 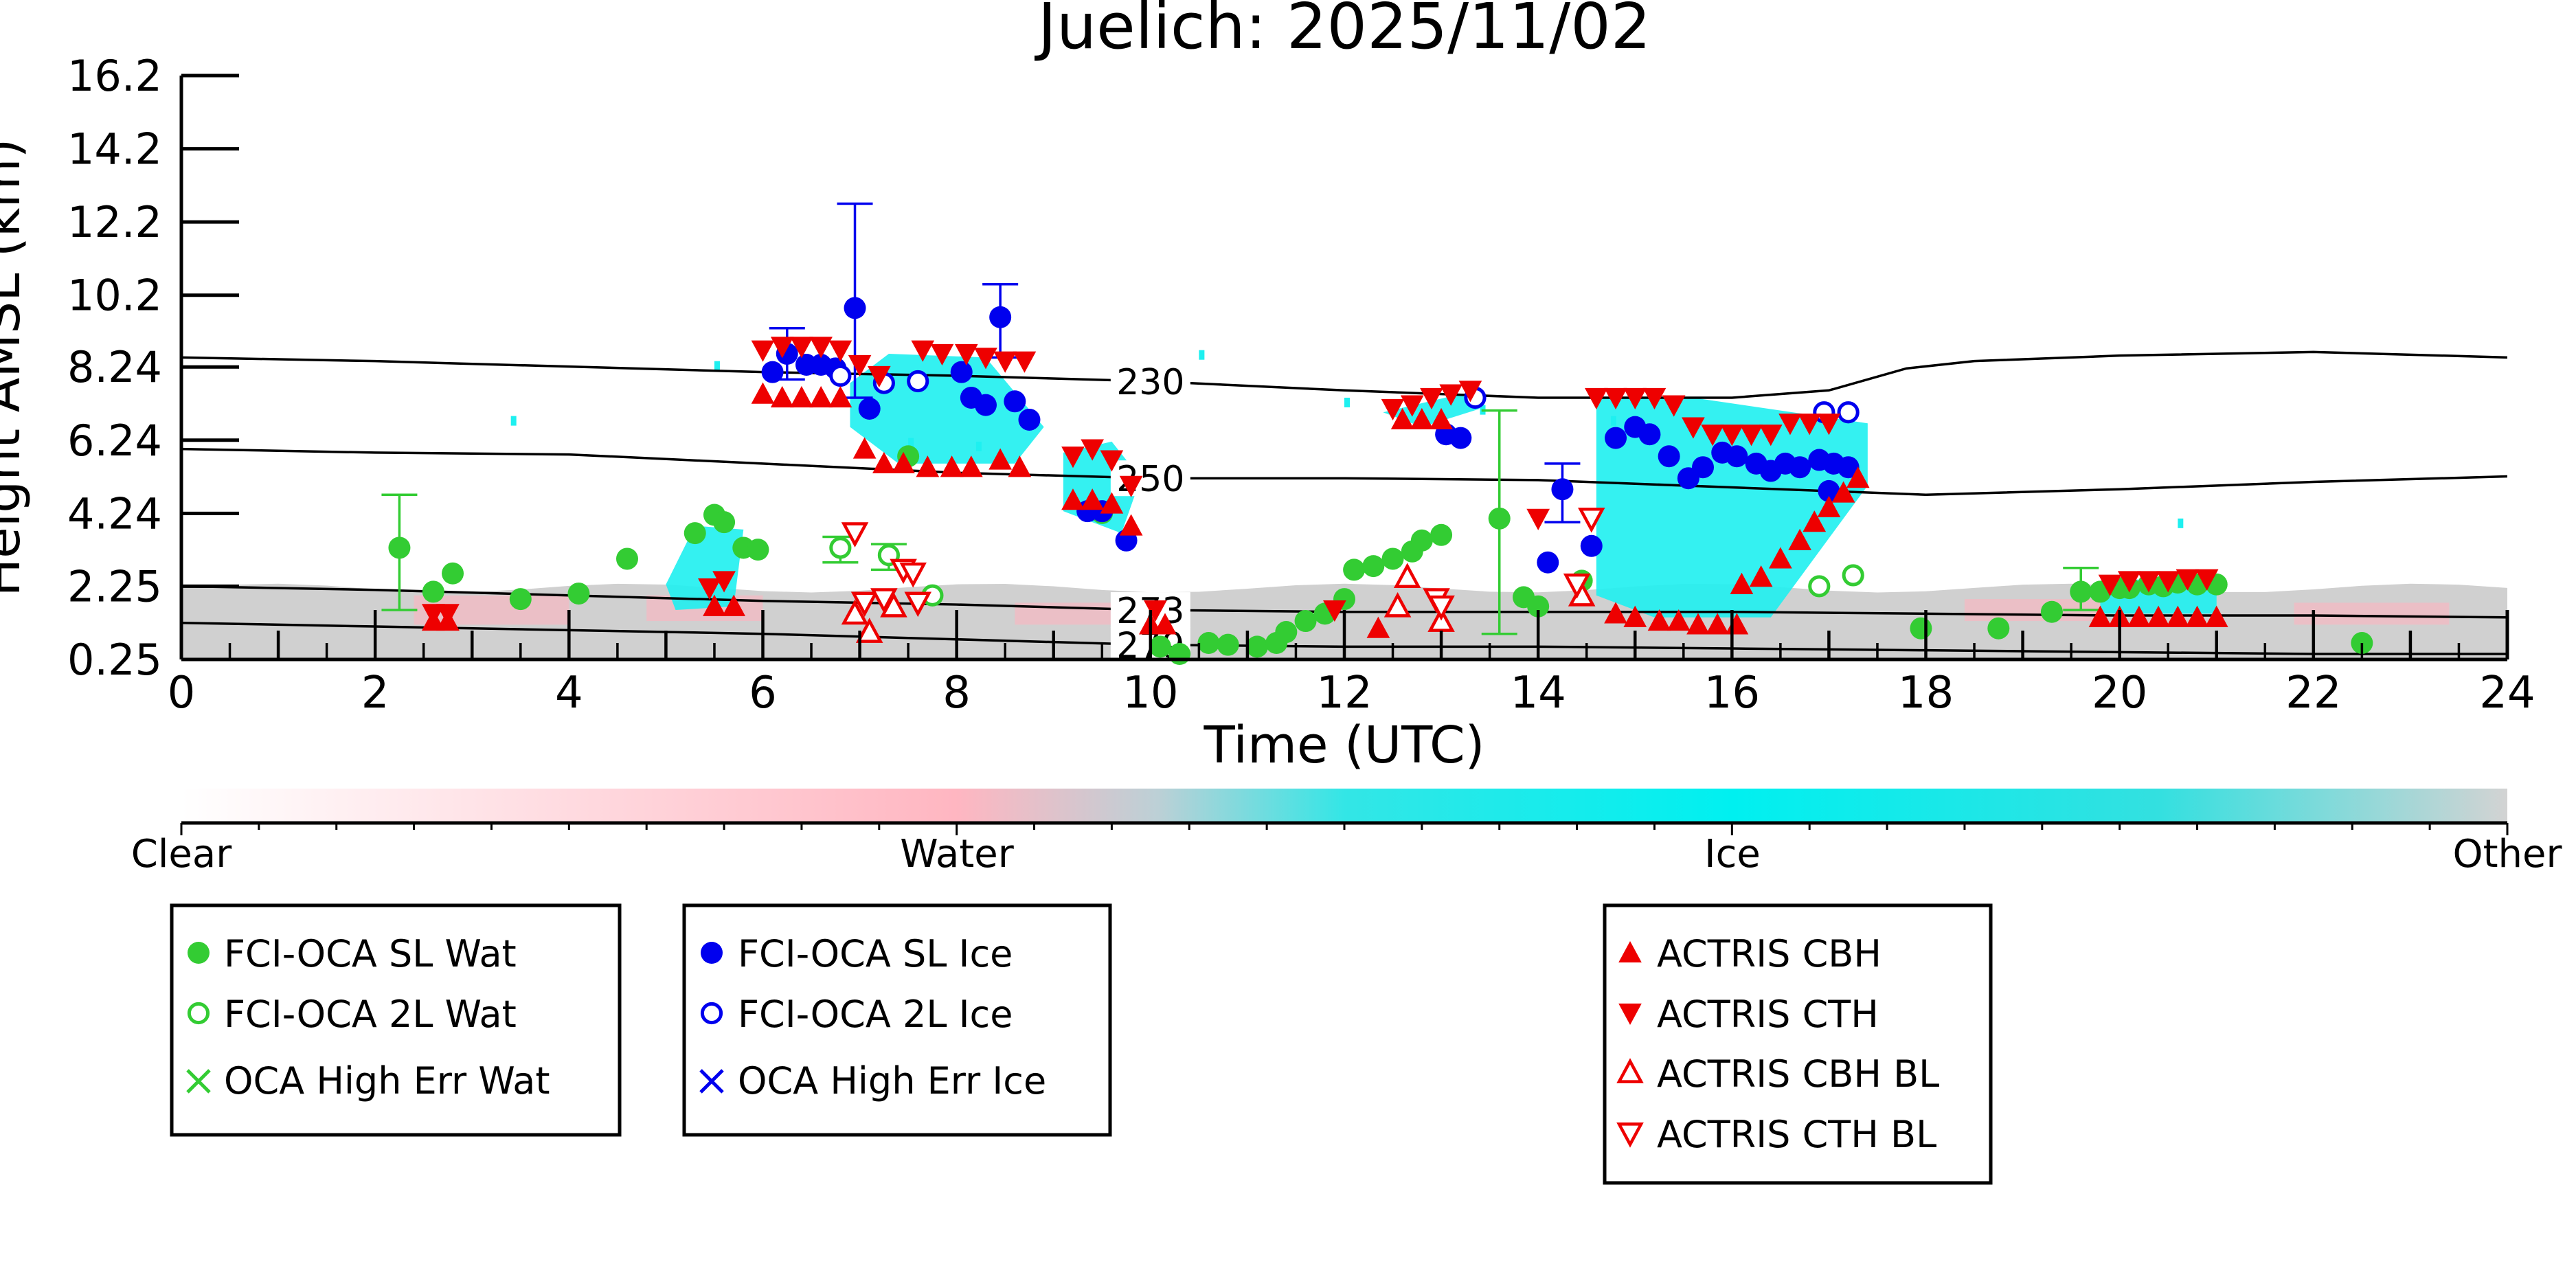 What do you see at coordinates (182, 693) in the screenshot?
I see `x-tick-label: 0` at bounding box center [182, 693].